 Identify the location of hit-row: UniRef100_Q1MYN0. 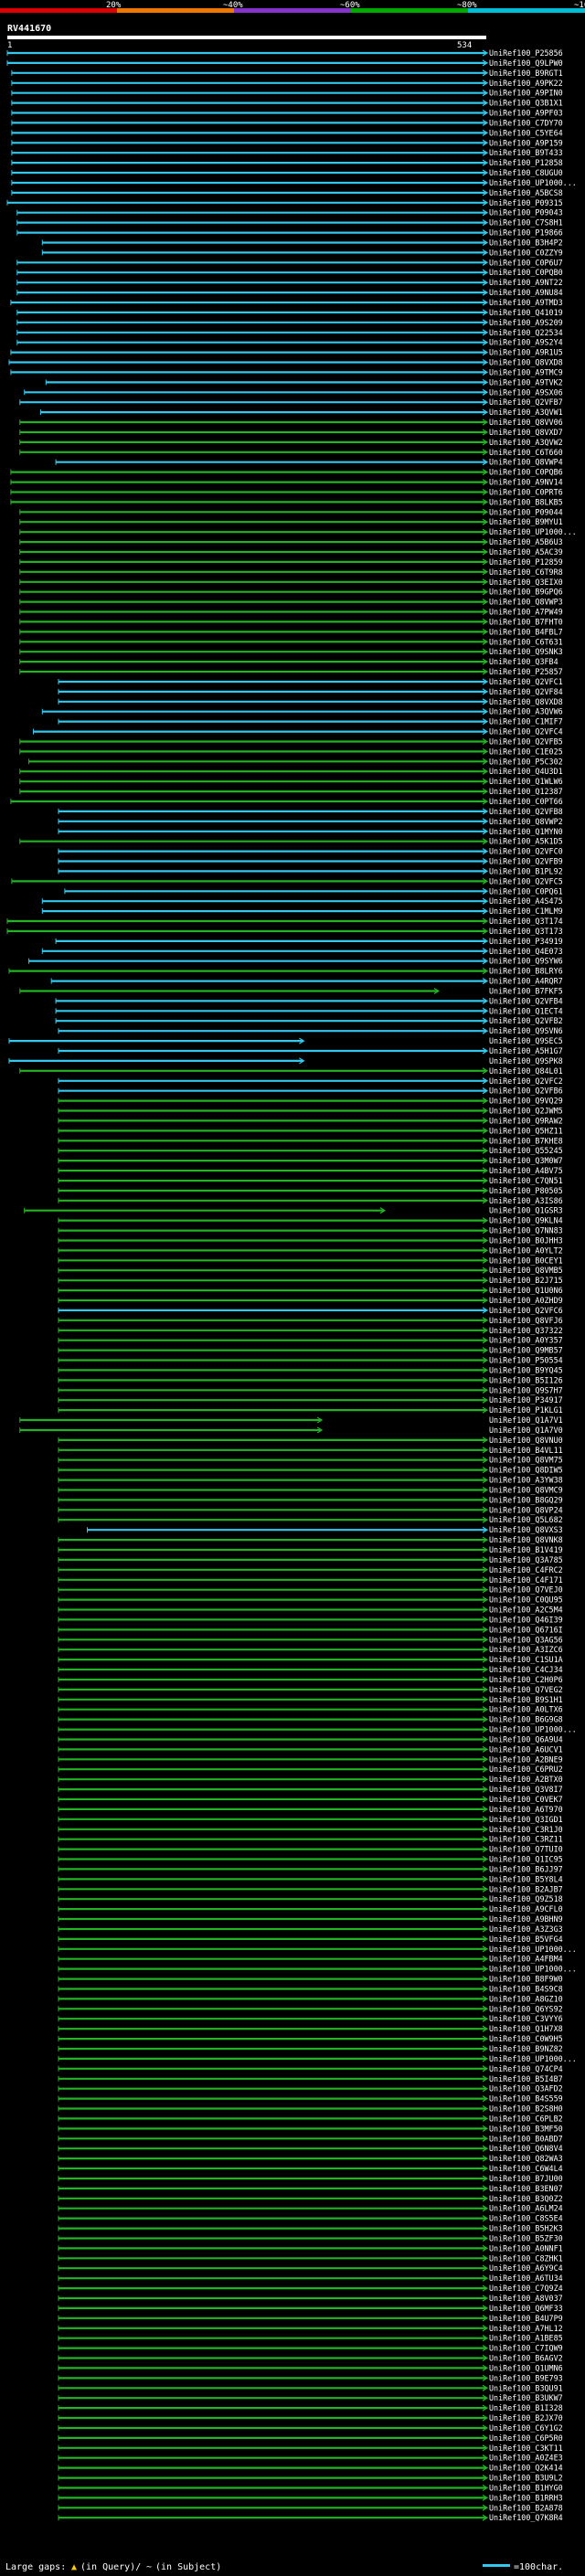
(311, 831).